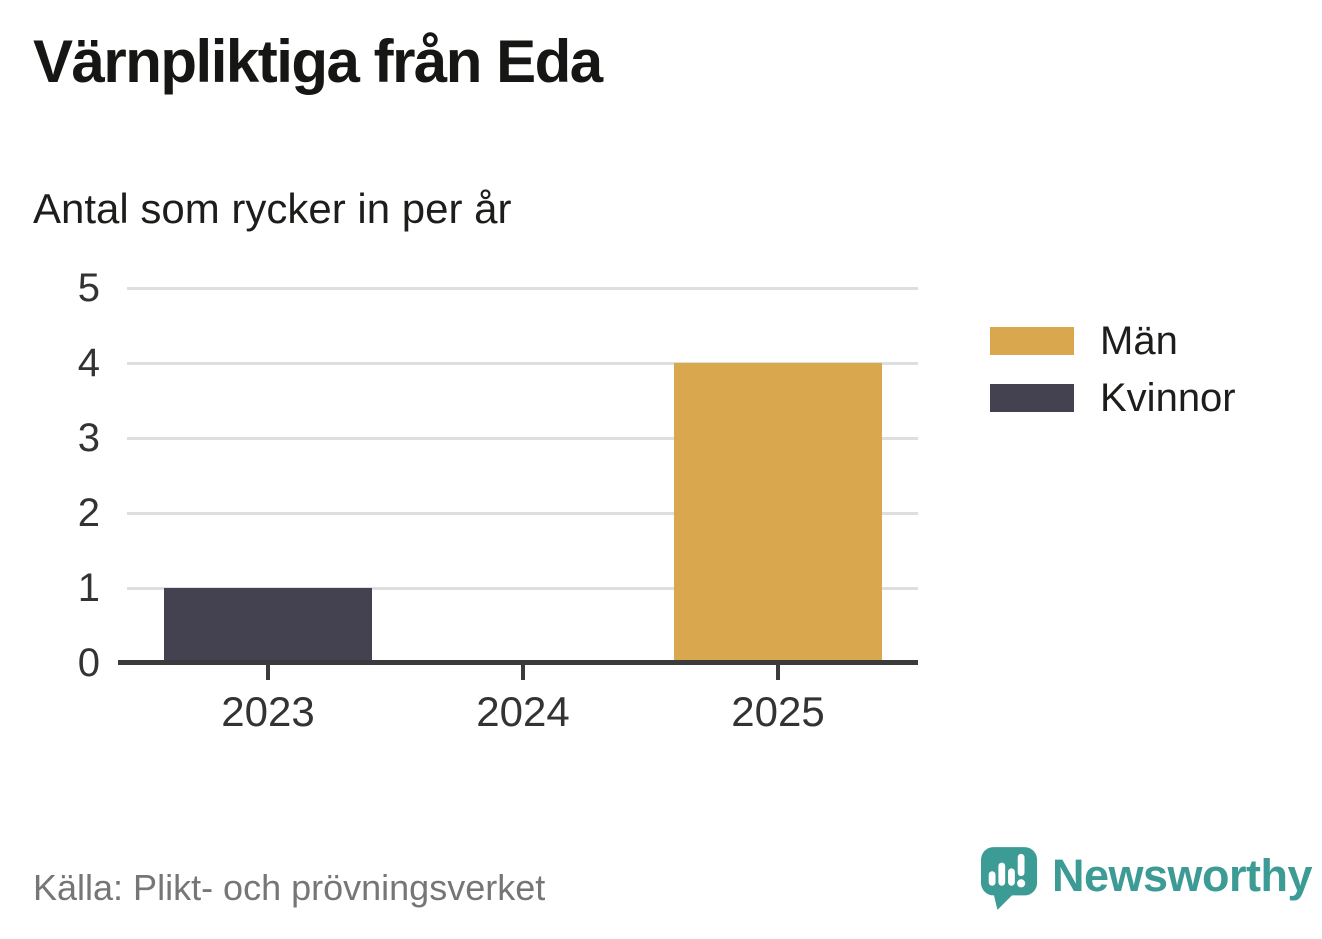 This screenshot has height=939, width=1322. I want to click on x-axis-tick-label: 2023, so click(268, 711).